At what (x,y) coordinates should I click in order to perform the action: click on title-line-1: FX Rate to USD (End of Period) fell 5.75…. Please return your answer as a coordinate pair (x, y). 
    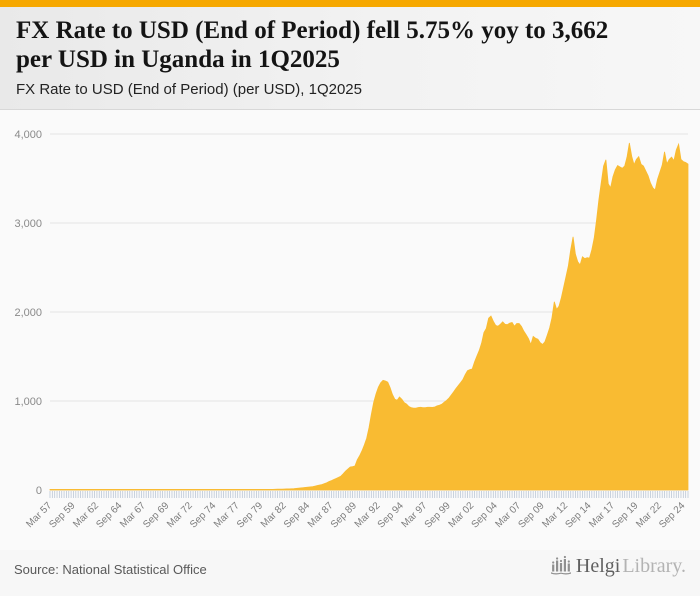
    Looking at the image, I should click on (312, 30).